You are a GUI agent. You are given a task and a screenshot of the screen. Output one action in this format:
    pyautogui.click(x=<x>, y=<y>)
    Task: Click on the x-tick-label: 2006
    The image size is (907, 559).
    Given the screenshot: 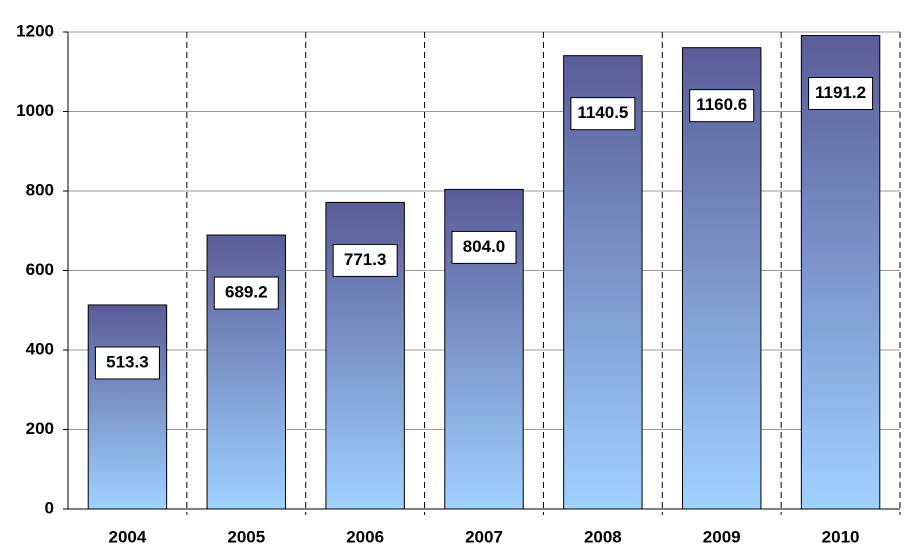 What is the action you would take?
    pyautogui.click(x=365, y=536)
    